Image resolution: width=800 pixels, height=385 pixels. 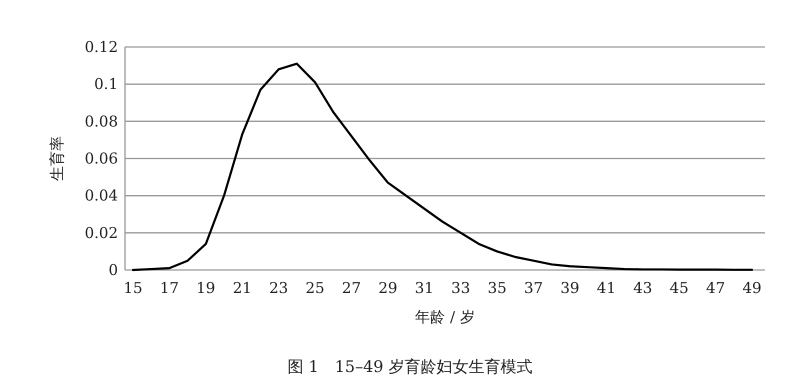 I want to click on y-tick-label: 0.12, so click(x=101, y=47).